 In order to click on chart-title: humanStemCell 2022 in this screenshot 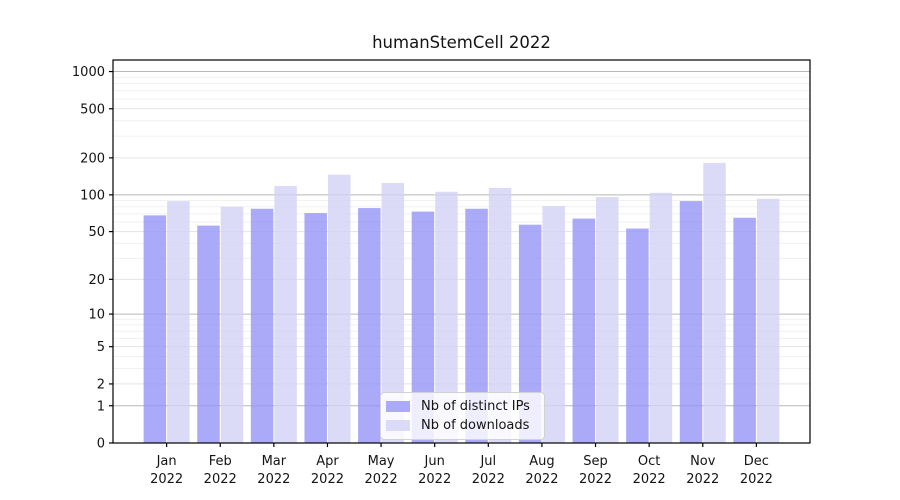, I will do `click(461, 42)`.